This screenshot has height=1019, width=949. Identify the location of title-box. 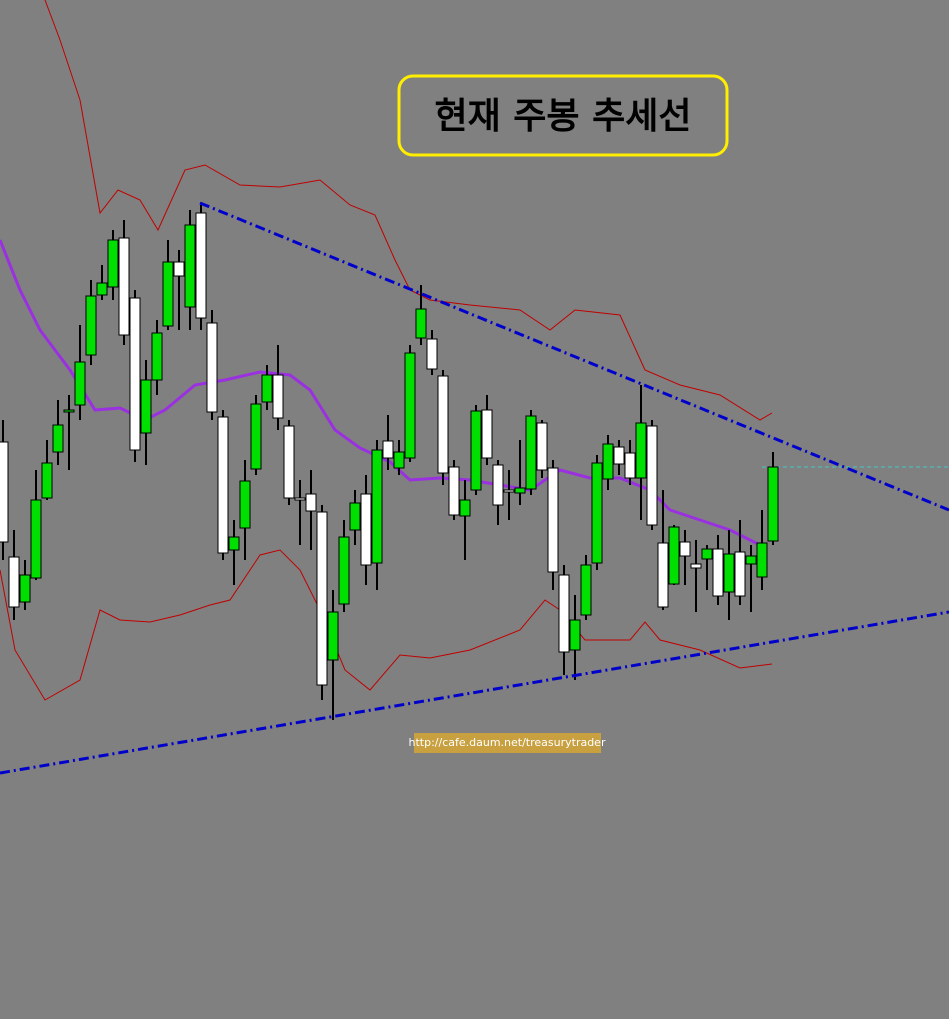
(563, 115).